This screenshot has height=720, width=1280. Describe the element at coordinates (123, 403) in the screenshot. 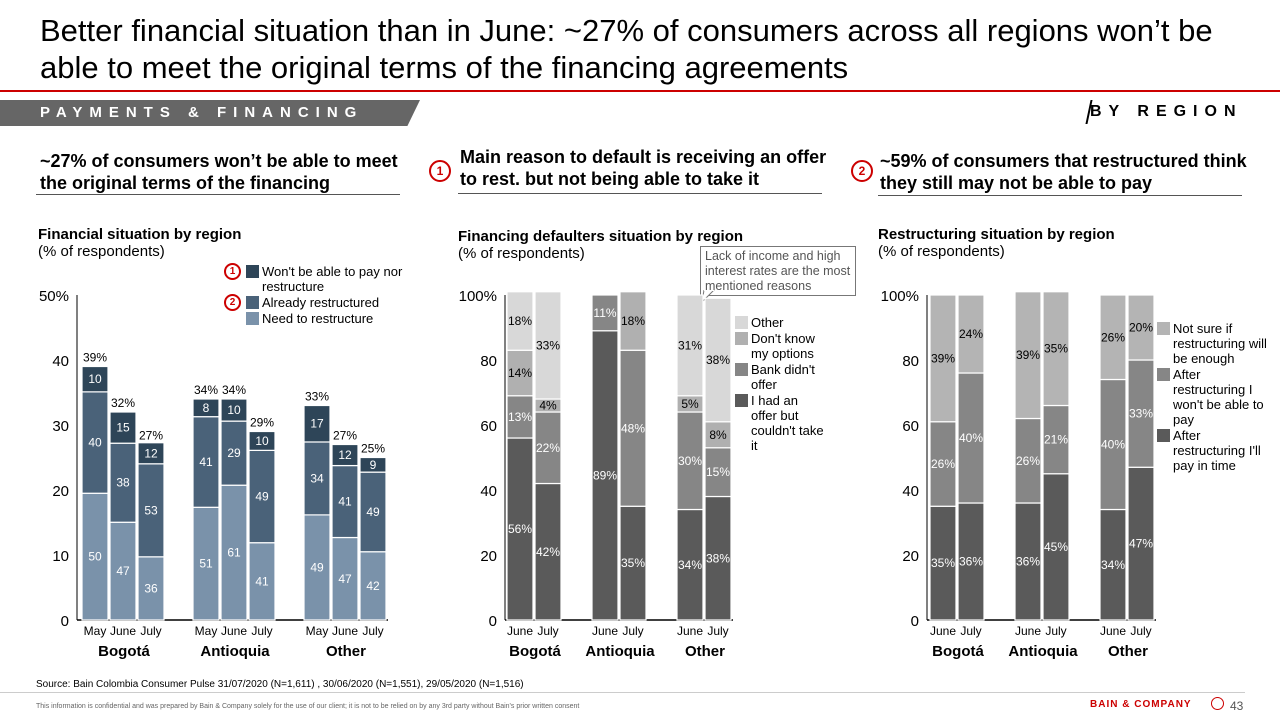

I see `total-label: 32%` at that location.